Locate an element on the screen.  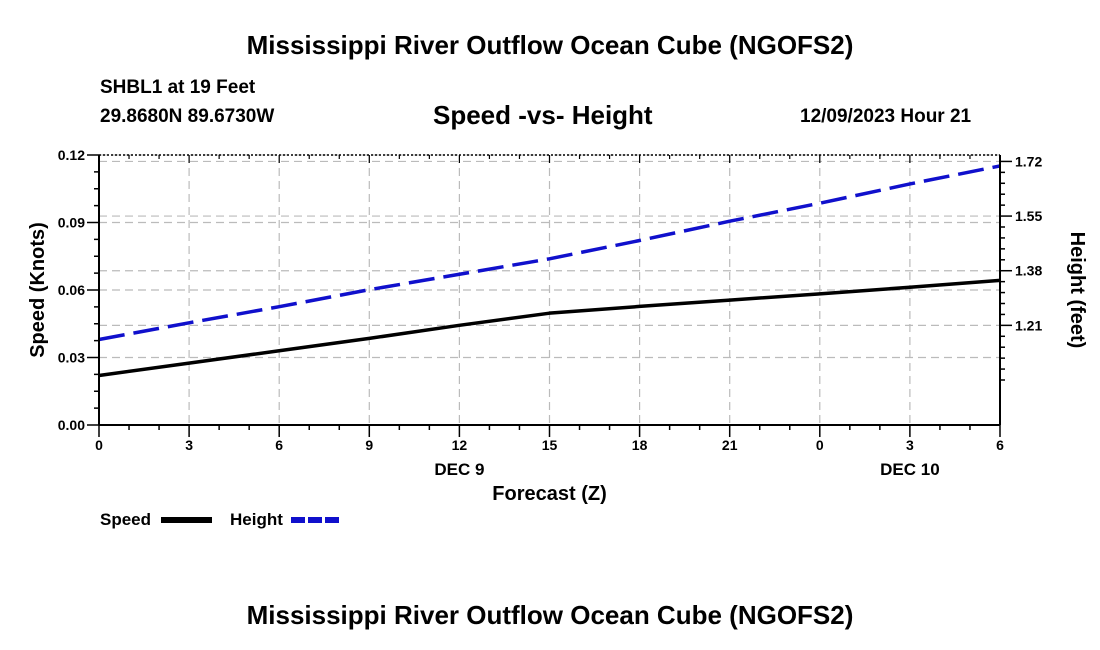
y2-tick-label: 1.72 is located at coordinates (1028, 161).